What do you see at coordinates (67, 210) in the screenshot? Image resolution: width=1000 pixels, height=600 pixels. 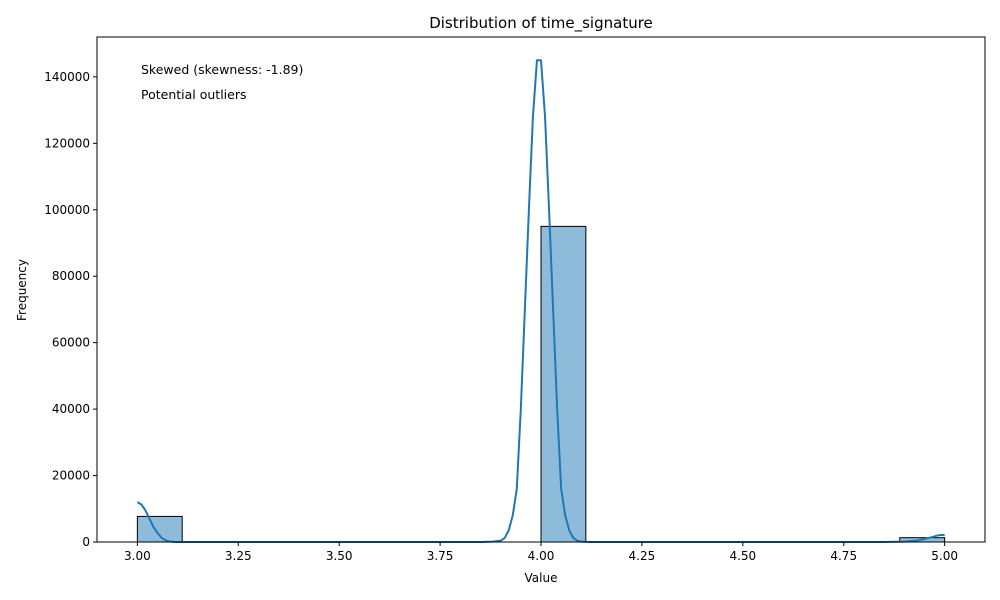 I see `y-tick-label: 100000` at bounding box center [67, 210].